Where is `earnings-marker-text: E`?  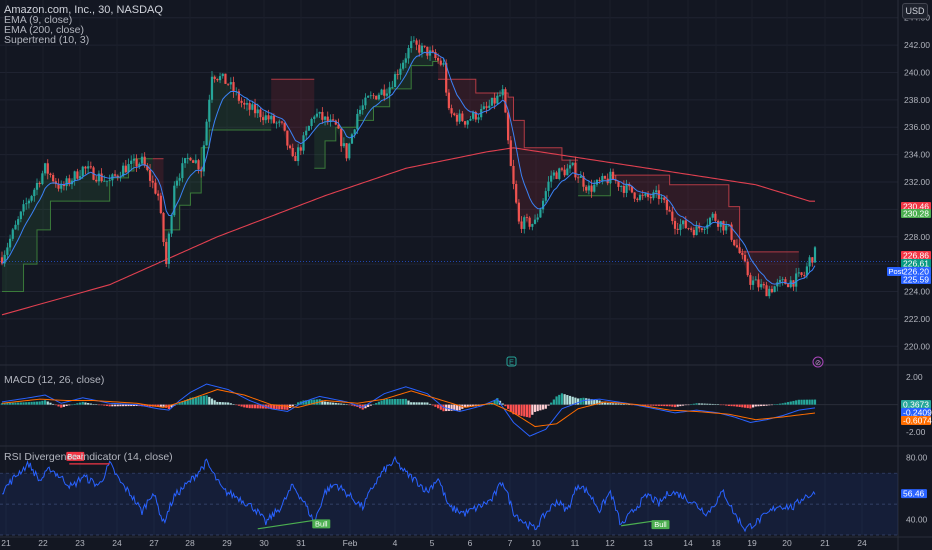 earnings-marker-text: E is located at coordinates (511, 362).